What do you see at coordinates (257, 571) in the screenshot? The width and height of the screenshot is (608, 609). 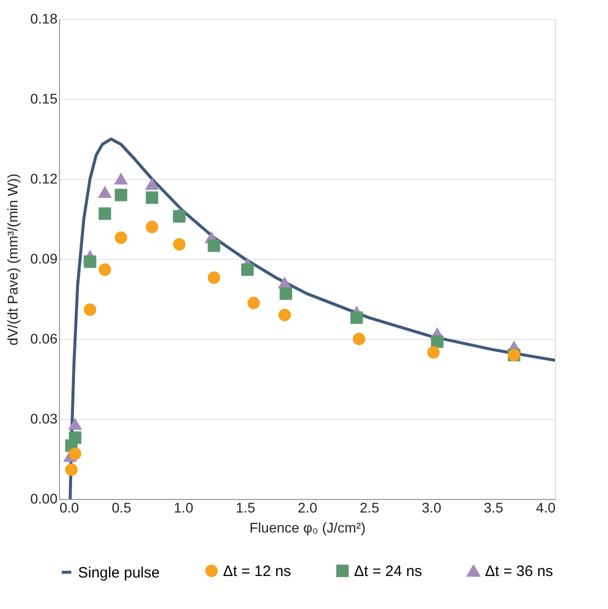 I see `legend-label: Δt = 12 ns` at bounding box center [257, 571].